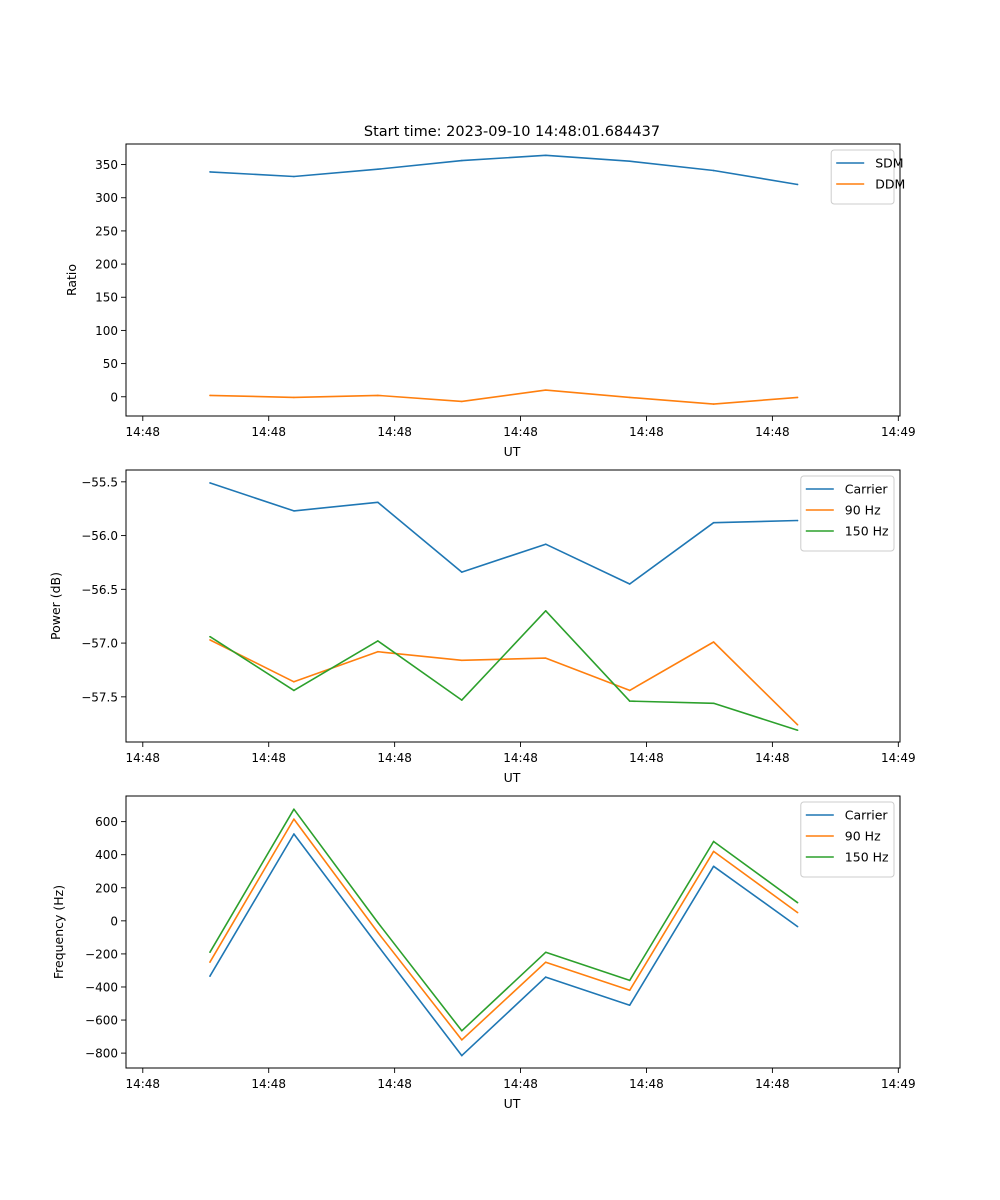 The image size is (1000, 1200). What do you see at coordinates (55, 606) in the screenshot?
I see `y-axis-label: Power (dB)` at bounding box center [55, 606].